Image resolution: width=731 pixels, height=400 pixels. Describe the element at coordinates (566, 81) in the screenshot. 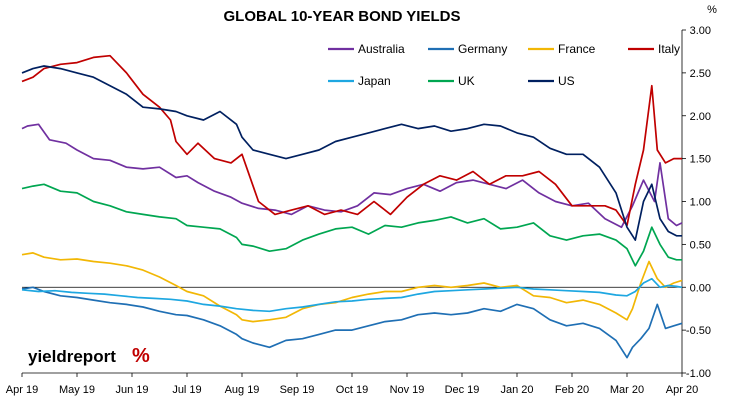

I see `legend-label: US` at that location.